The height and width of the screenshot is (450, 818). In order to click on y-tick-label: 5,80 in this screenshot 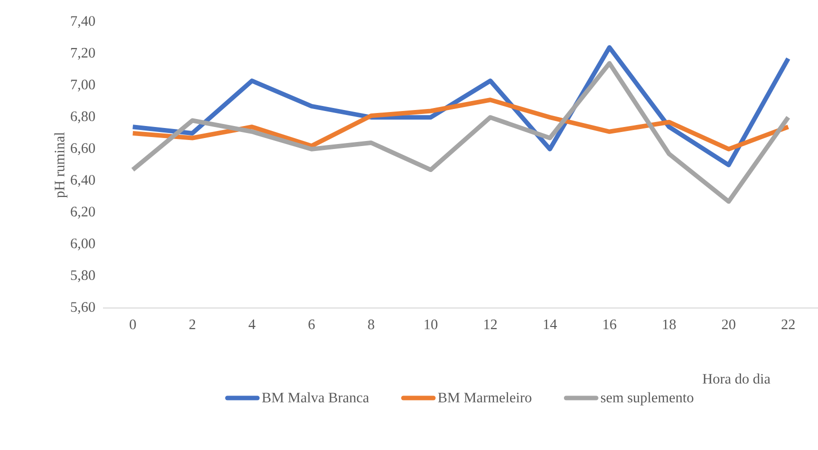, I will do `click(83, 276)`.